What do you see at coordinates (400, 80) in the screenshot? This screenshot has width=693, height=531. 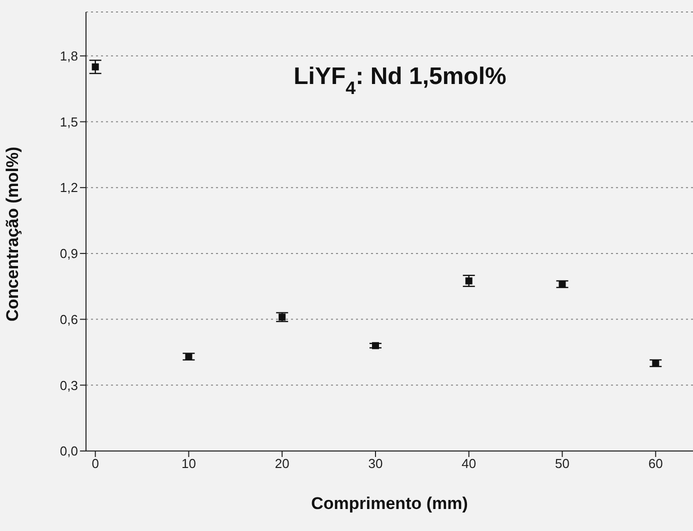 I see `text: LiYF$_{4}$: Nd 1,5mol%` at bounding box center [400, 80].